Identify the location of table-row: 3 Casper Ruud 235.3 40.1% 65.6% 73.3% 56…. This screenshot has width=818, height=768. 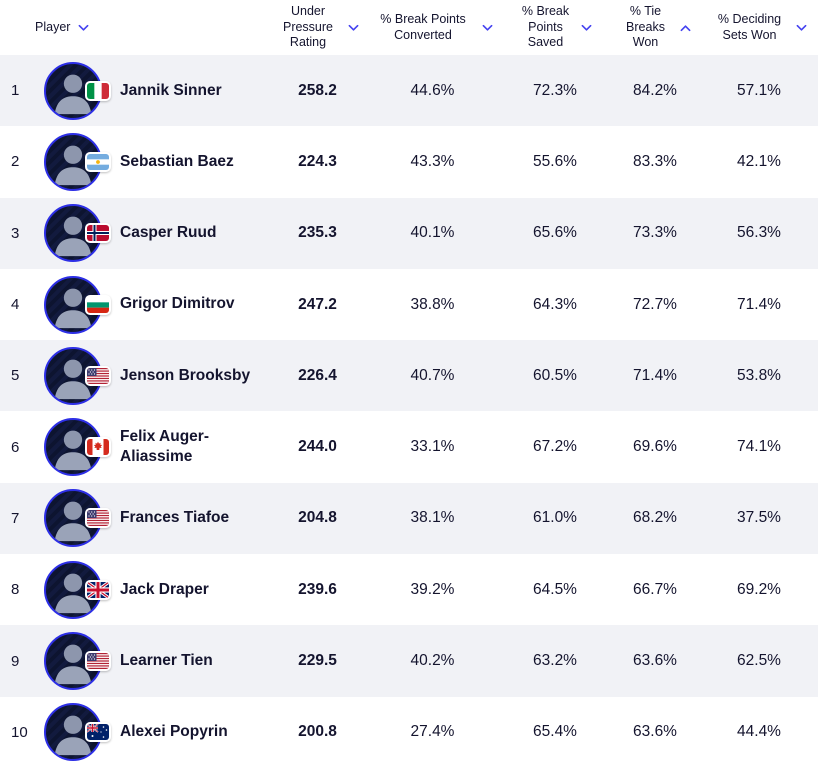
(409, 233).